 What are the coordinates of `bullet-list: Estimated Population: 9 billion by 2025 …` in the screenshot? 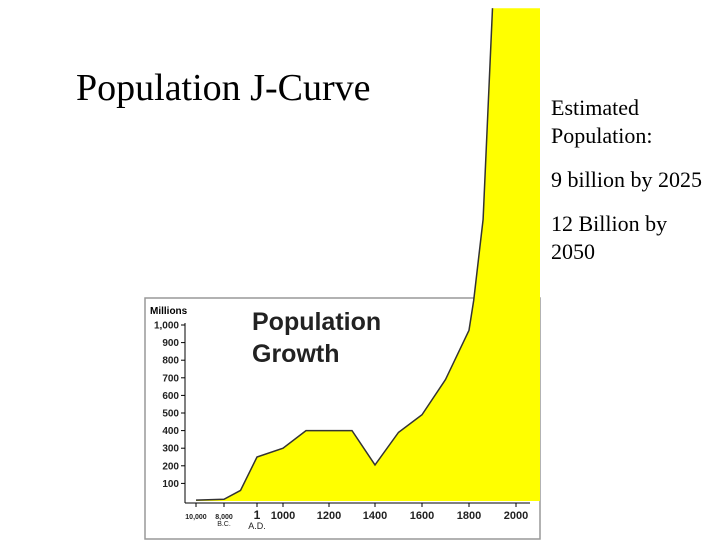 It's located at (631, 188).